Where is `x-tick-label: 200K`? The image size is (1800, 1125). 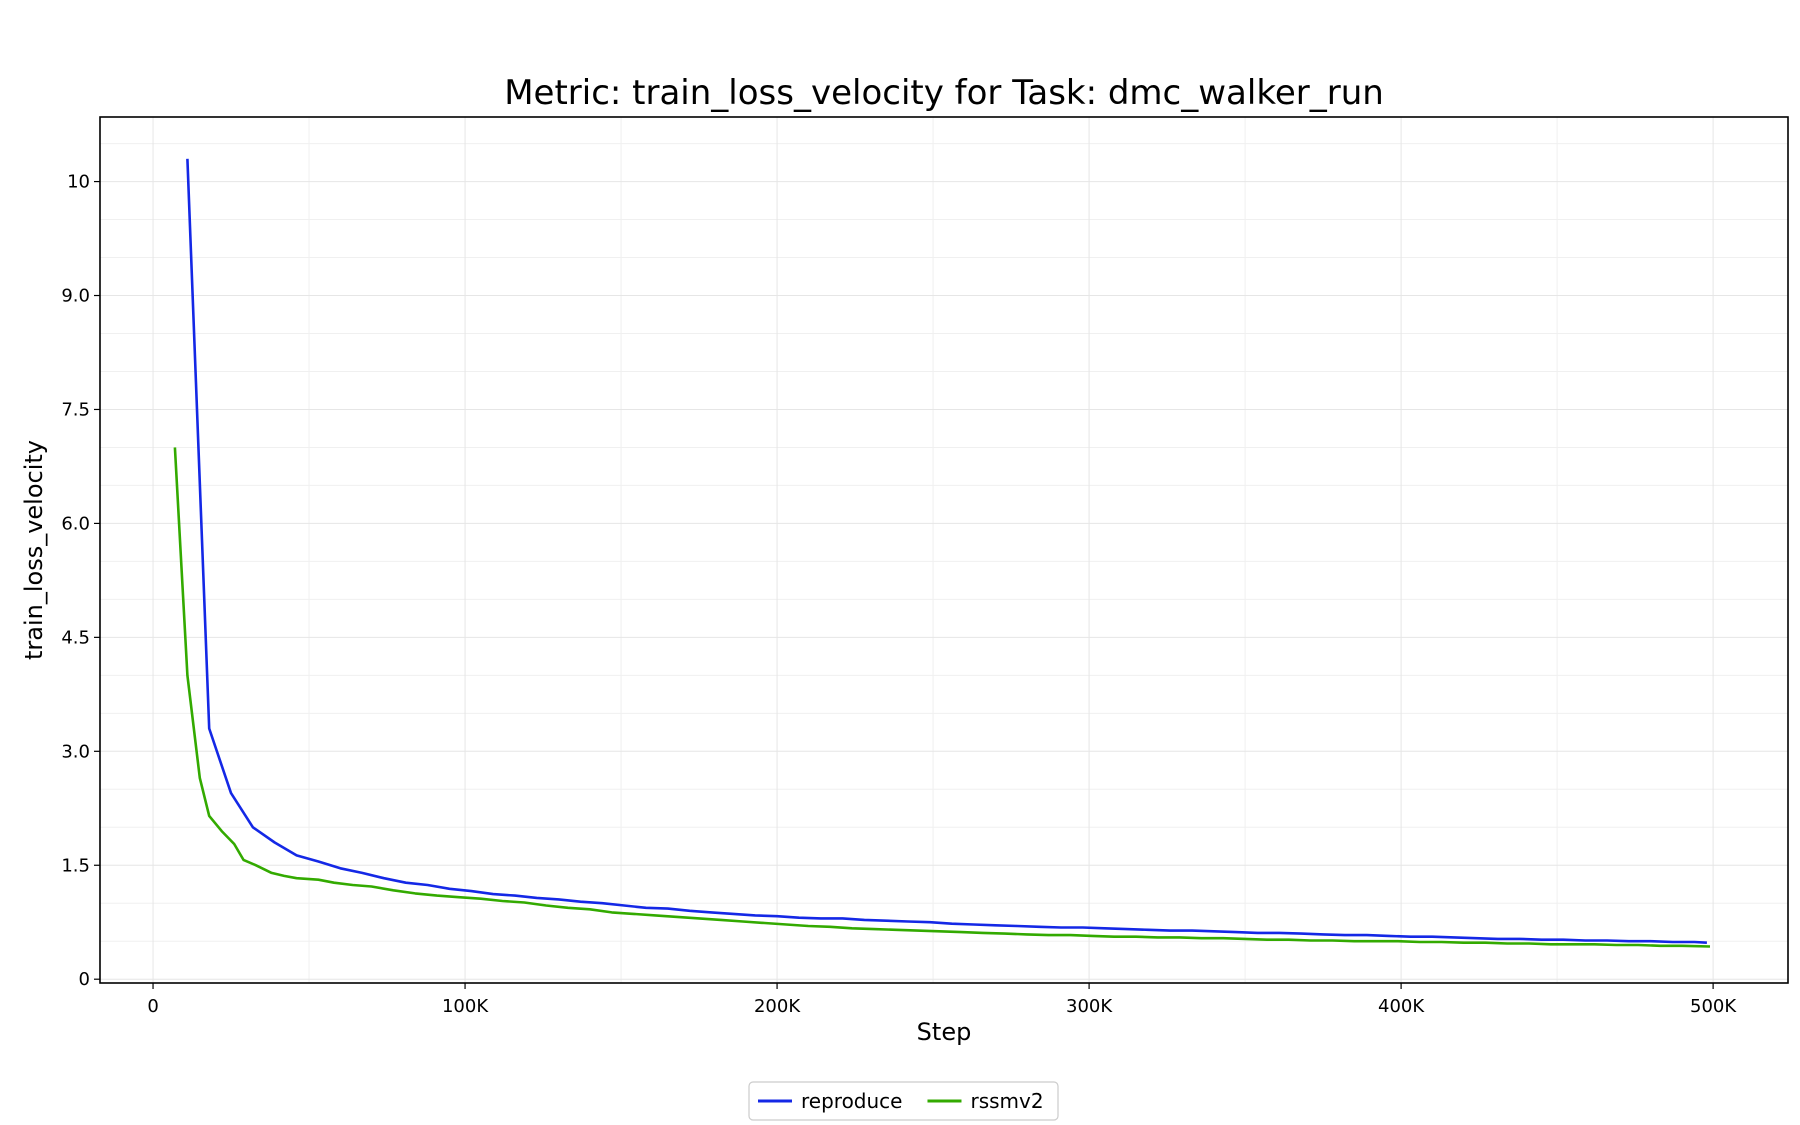 x-tick-label: 200K is located at coordinates (777, 1006).